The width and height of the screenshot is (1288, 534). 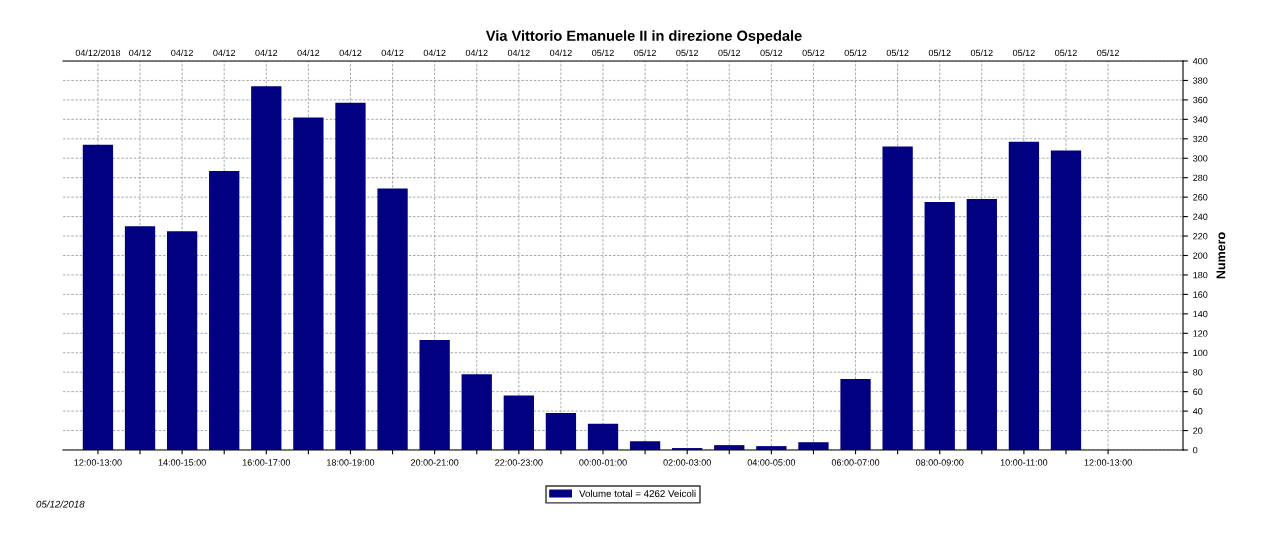 I want to click on y-axis-title: Numero, so click(x=1221, y=255).